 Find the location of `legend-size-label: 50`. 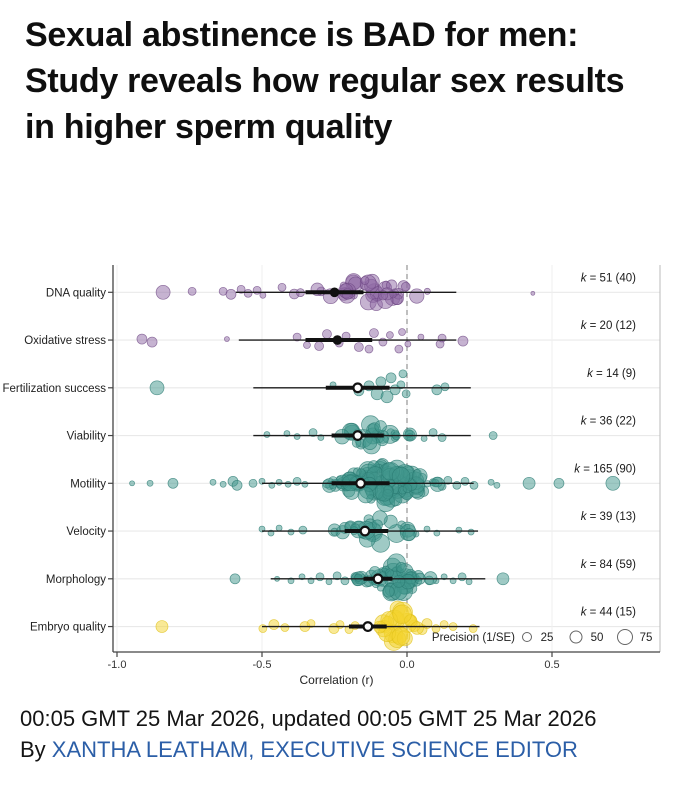

legend-size-label: 50 is located at coordinates (597, 638).